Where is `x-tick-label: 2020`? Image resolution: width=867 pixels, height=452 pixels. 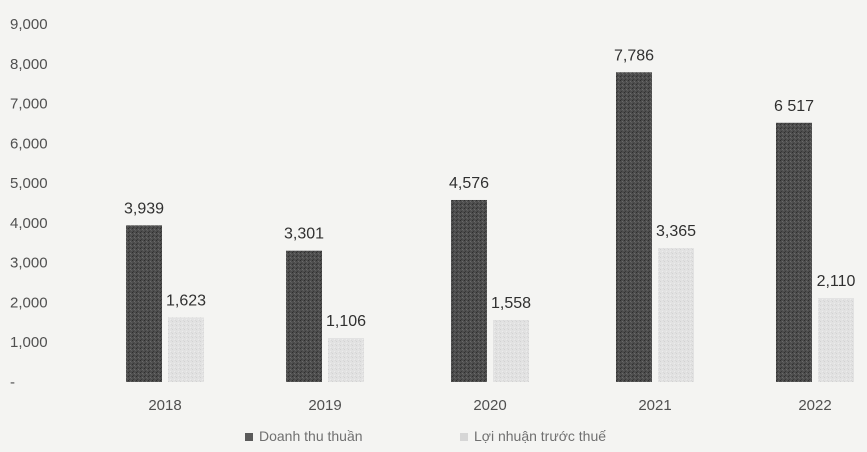 x-tick-label: 2020 is located at coordinates (489, 405).